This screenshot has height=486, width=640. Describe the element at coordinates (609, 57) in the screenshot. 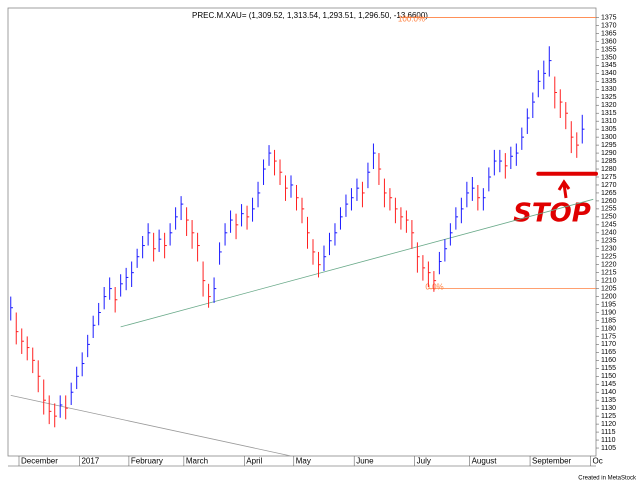

I see `y-tick-label: 1350` at that location.